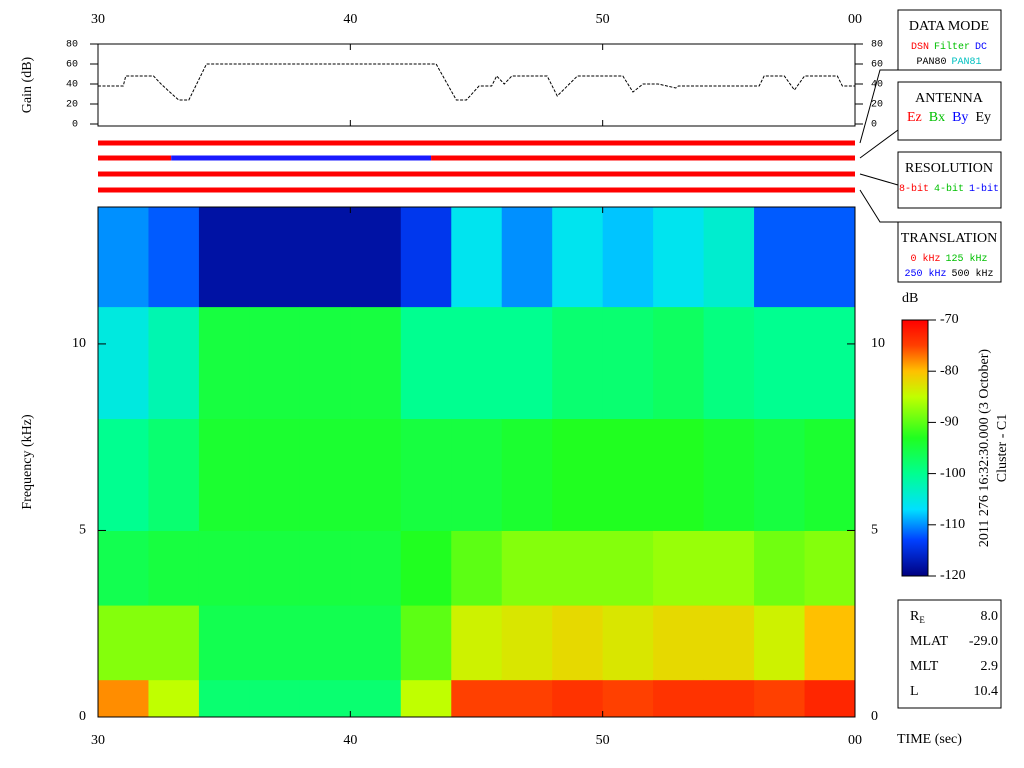 The height and width of the screenshot is (768, 1024). What do you see at coordinates (949, 47) in the screenshot?
I see `panel-row: DSN Filter DC` at bounding box center [949, 47].